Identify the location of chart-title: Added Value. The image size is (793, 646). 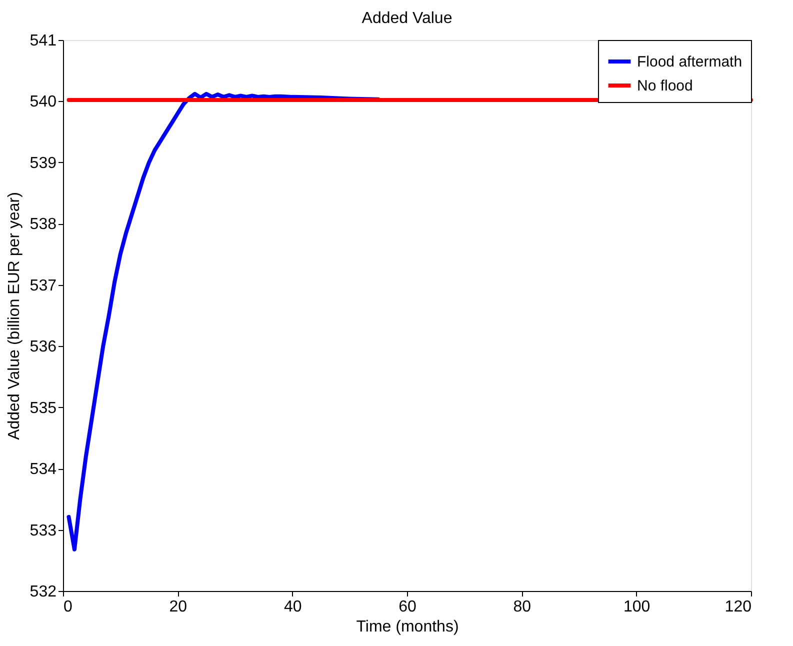
(407, 18).